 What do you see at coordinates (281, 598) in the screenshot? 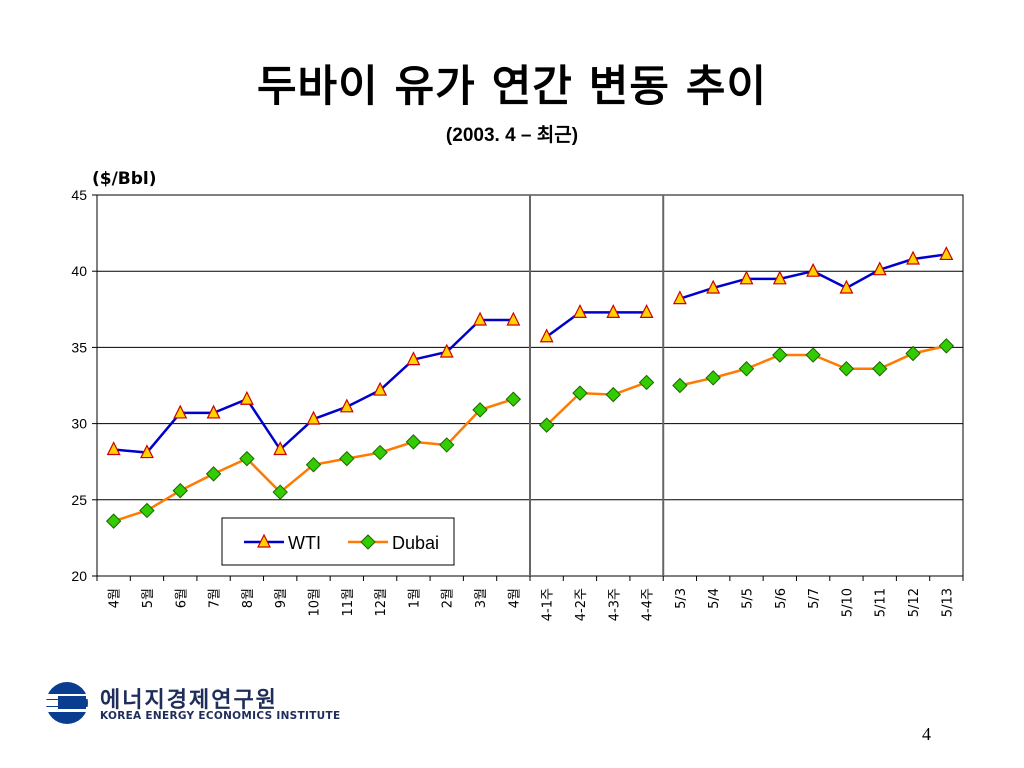
I see `x-tick-label: 9월` at bounding box center [281, 598].